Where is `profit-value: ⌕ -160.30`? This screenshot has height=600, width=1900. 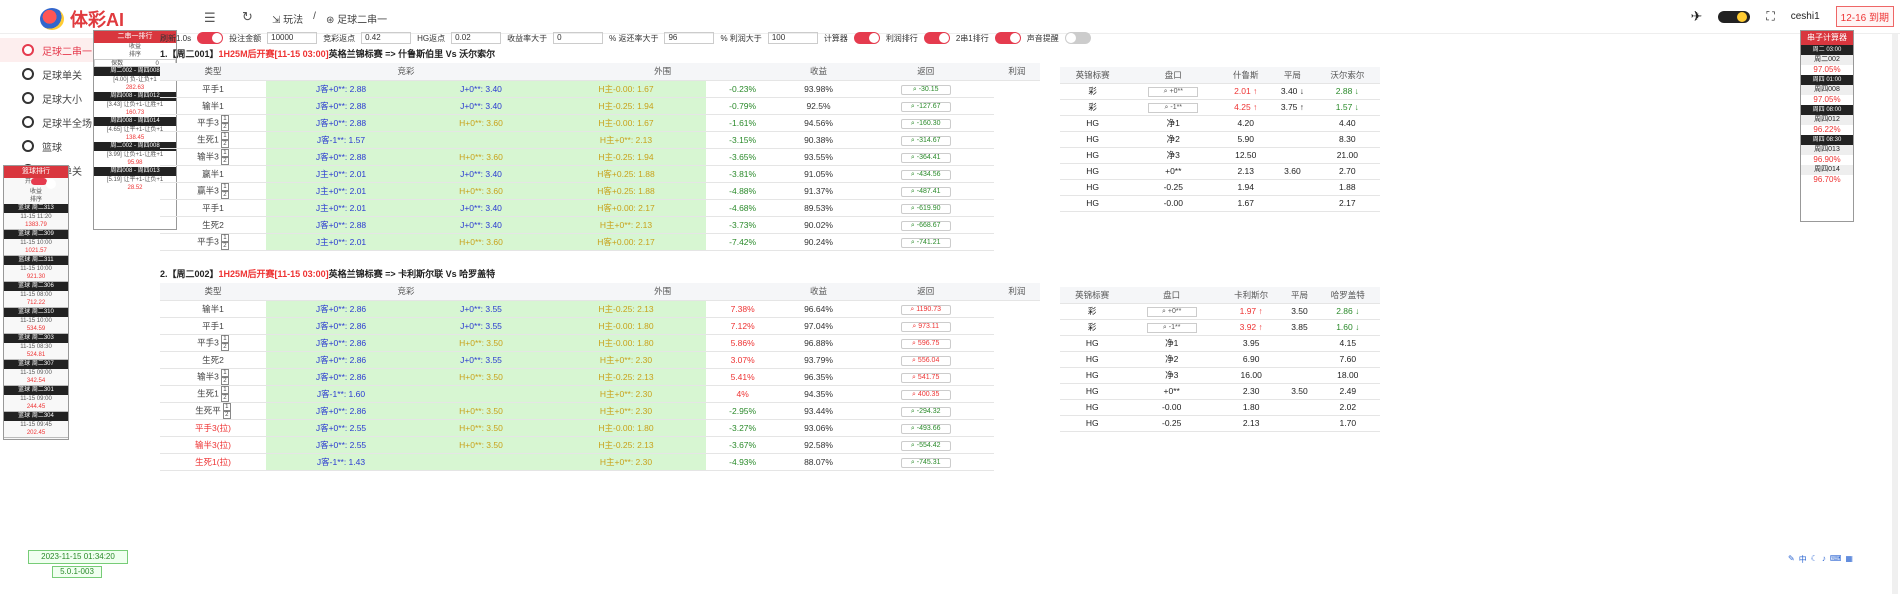 profit-value: ⌕ -160.30 is located at coordinates (925, 123).